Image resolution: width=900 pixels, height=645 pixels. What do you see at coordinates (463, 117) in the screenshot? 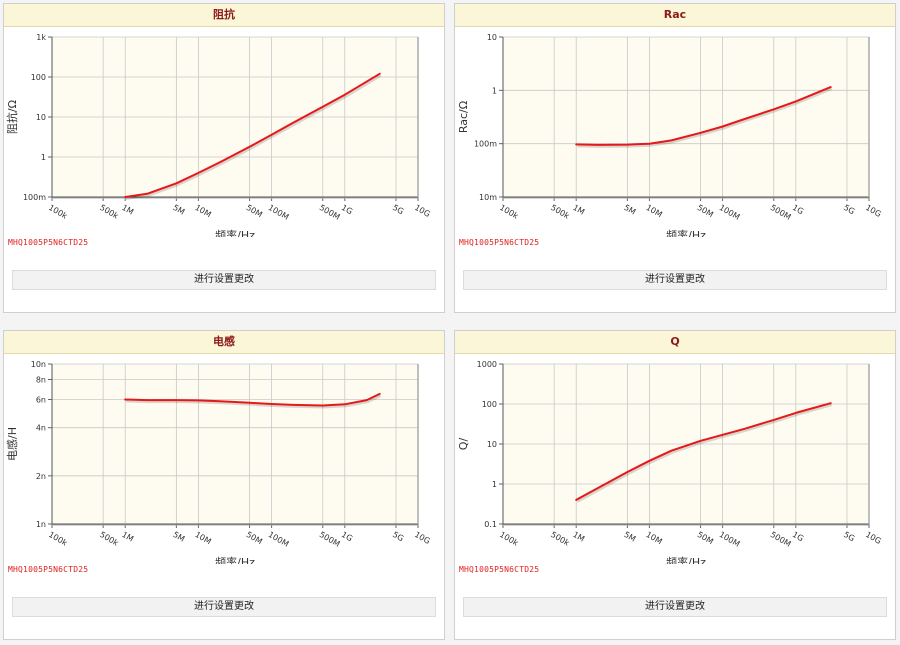
I see `y-axis-label: Rac/Ω` at bounding box center [463, 117].